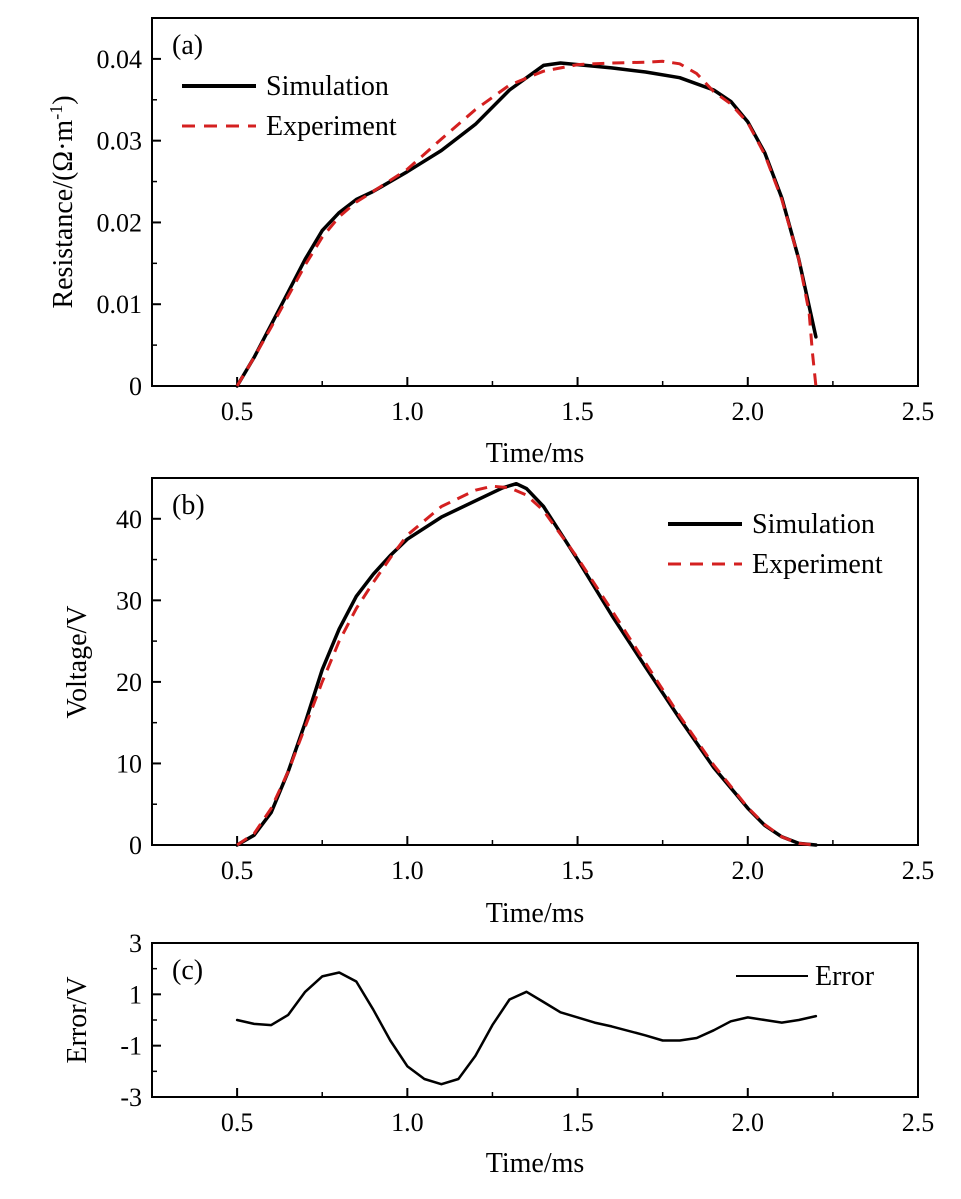 This screenshot has height=1199, width=961. I want to click on panel-a-y-tick-label: 0.03, so click(120, 141).